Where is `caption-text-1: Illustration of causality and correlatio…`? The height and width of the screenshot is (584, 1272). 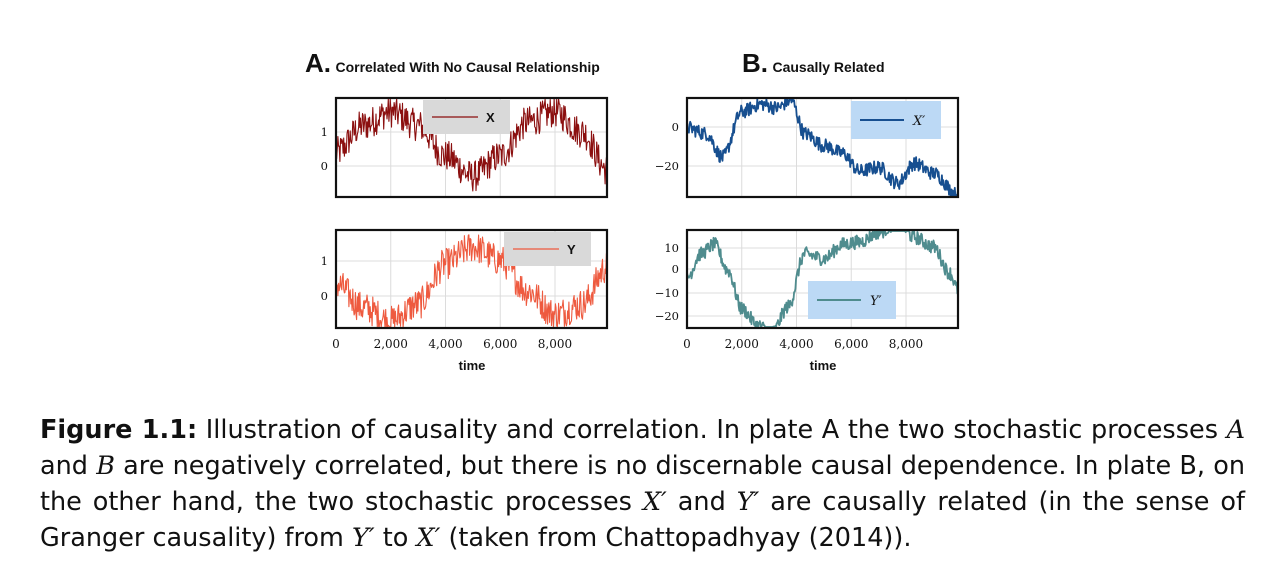
caption-text-1: Illustration of causality and correlatio… is located at coordinates (712, 430).